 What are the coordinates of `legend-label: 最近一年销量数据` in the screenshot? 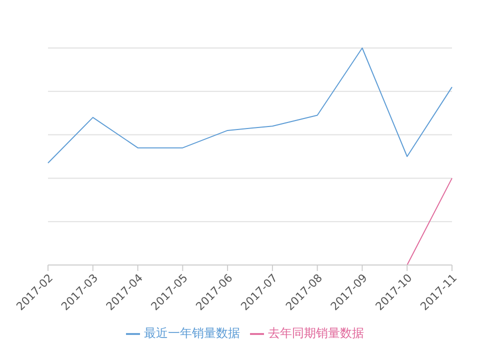 It's located at (192, 333).